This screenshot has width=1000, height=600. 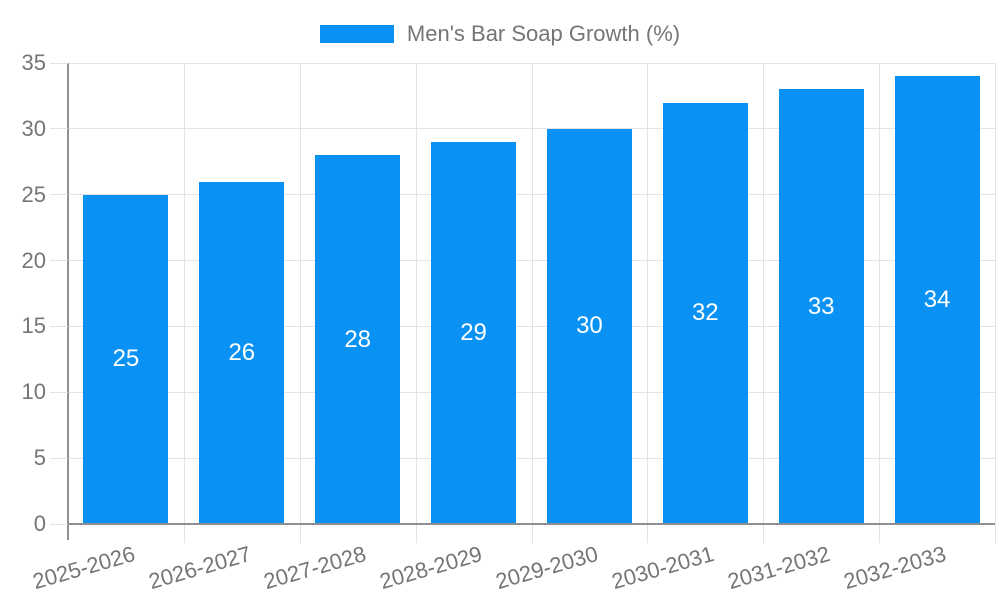 I want to click on bar: 30, so click(x=589, y=326).